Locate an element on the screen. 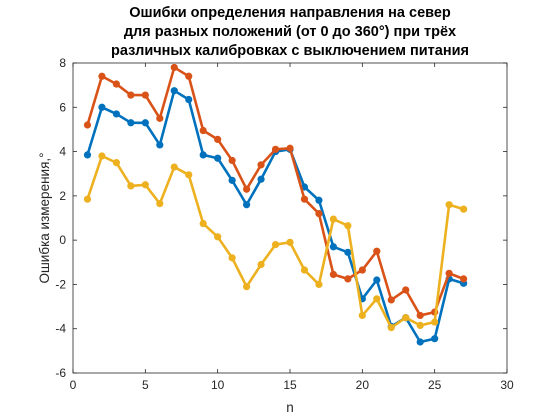 This screenshot has width=560, height=420. x-axis-label: n is located at coordinates (290, 407).